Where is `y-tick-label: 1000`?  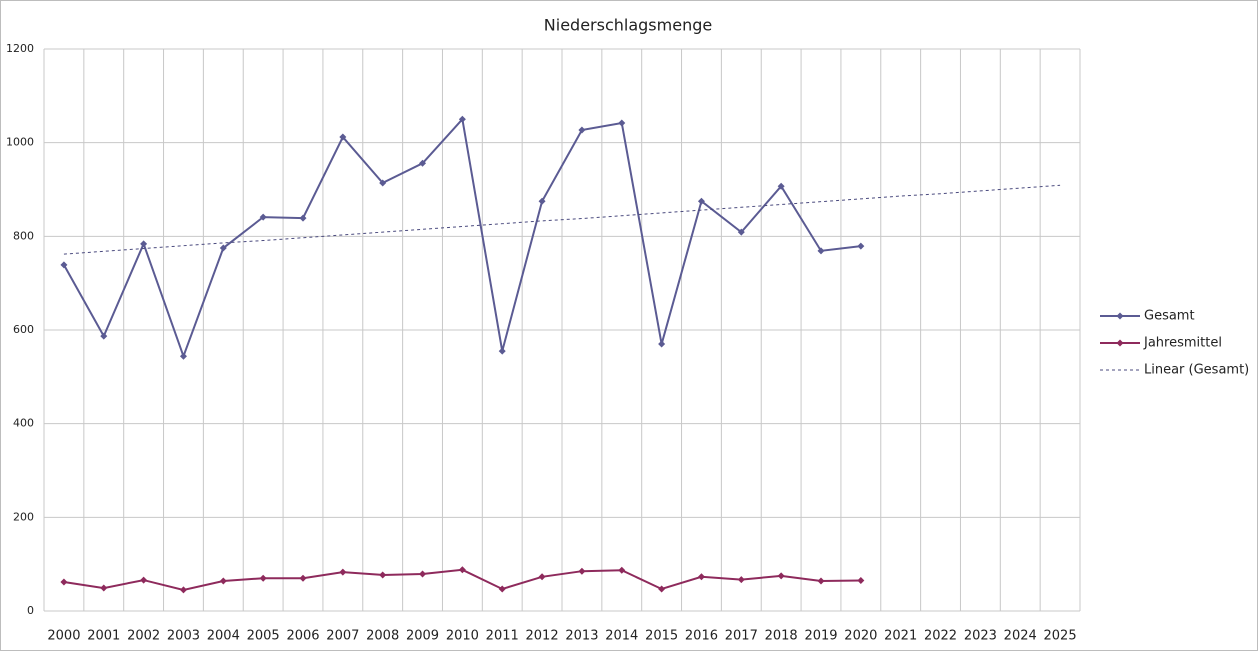 y-tick-label: 1000 is located at coordinates (20, 142).